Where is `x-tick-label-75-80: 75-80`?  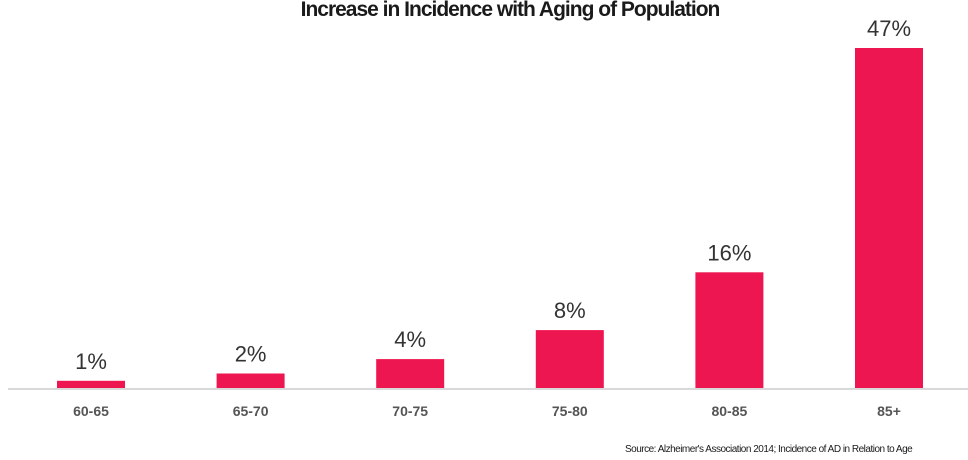
x-tick-label-75-80: 75-80 is located at coordinates (570, 411).